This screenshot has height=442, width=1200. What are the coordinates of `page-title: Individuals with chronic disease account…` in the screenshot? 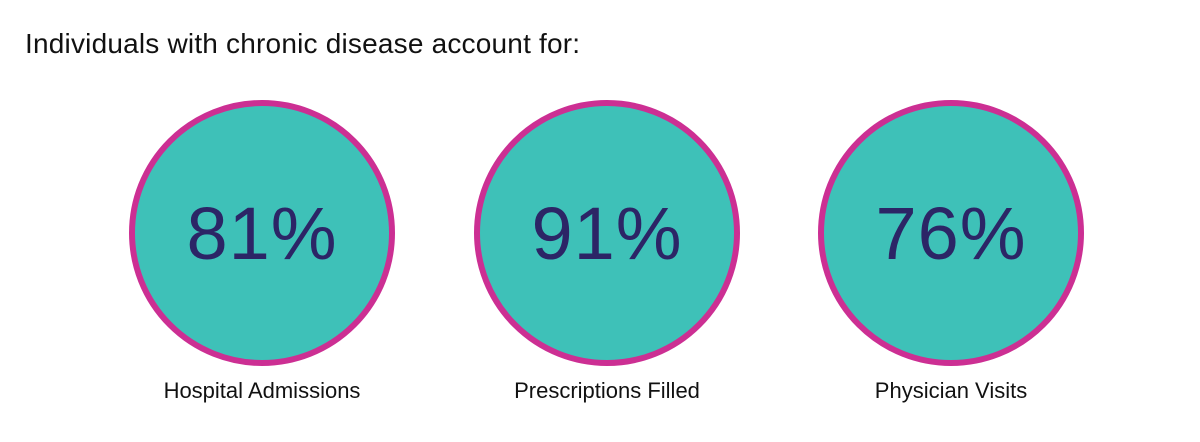 It's located at (303, 43).